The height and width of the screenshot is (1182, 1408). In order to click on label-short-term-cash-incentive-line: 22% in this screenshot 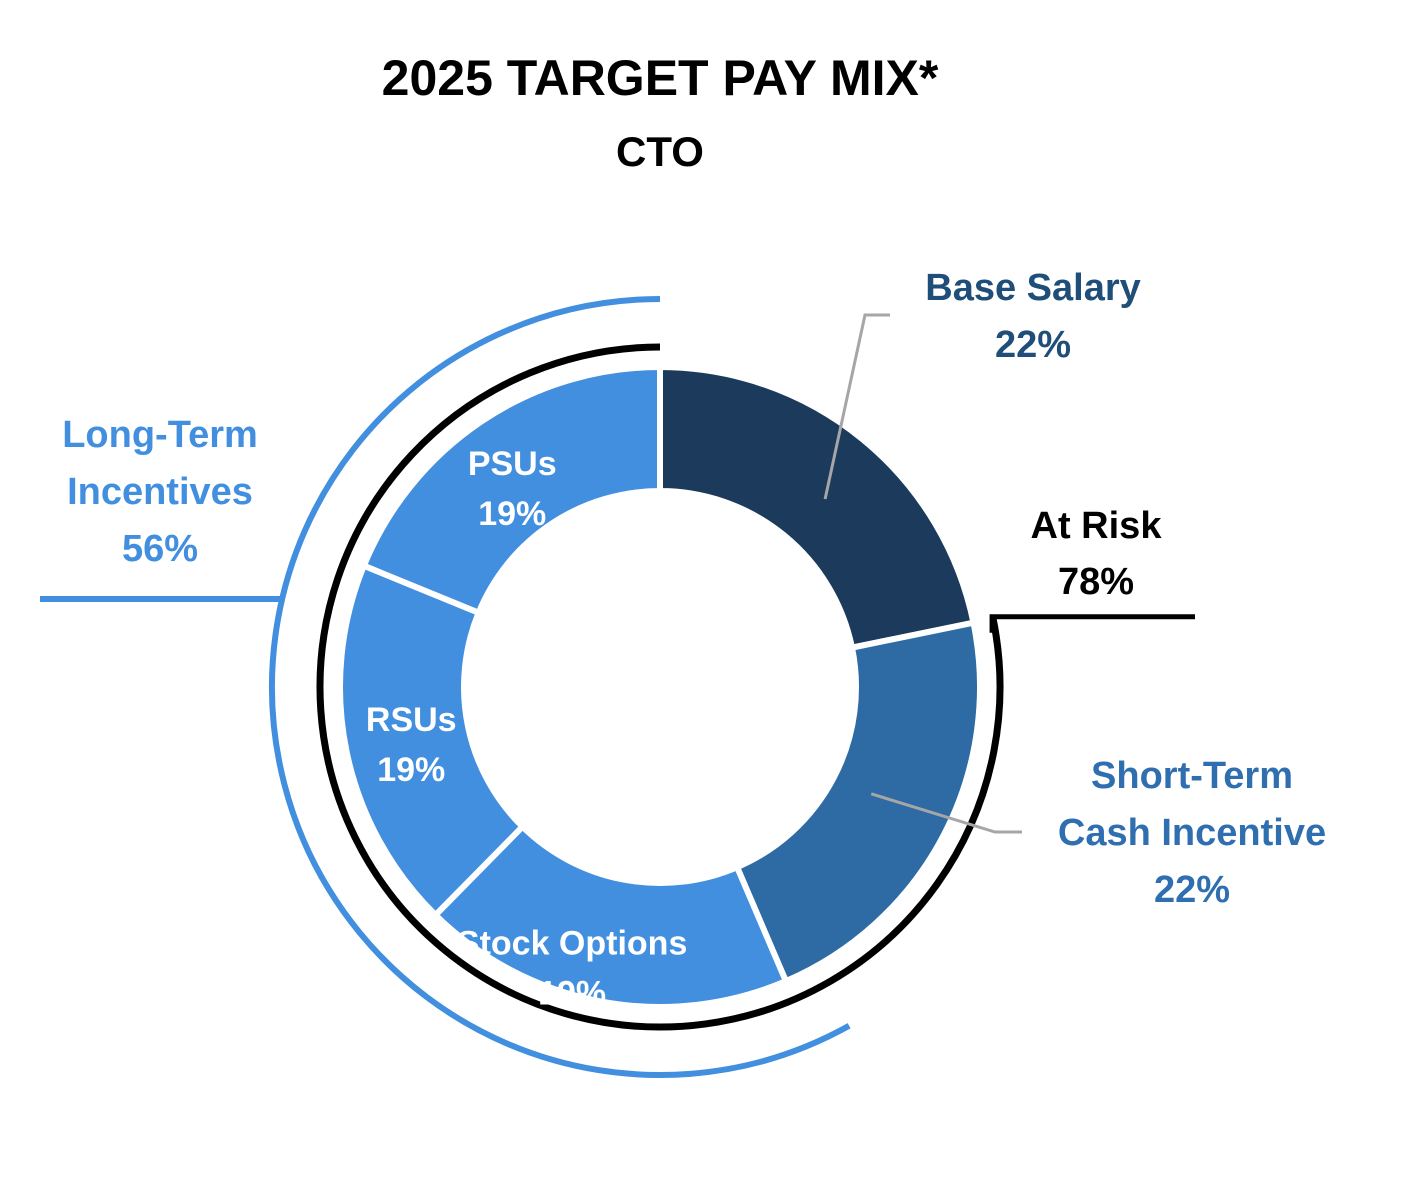, I will do `click(1192, 890)`.